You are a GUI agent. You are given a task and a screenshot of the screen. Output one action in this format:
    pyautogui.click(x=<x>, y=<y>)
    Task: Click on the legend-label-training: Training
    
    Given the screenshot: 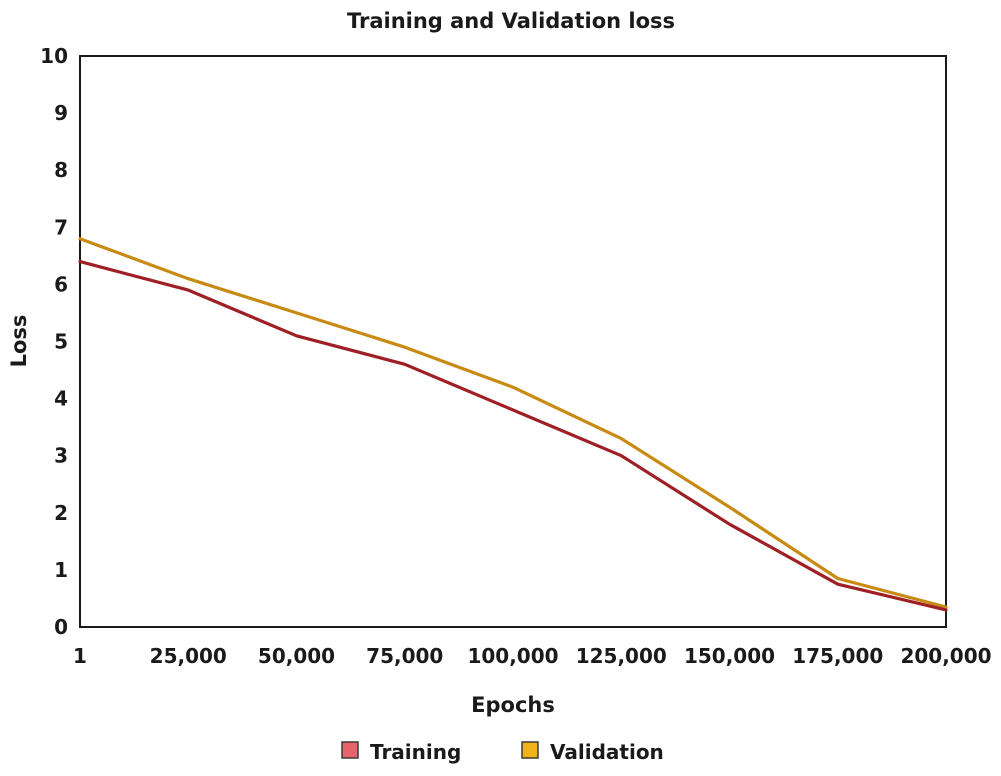 What is the action you would take?
    pyautogui.click(x=415, y=752)
    